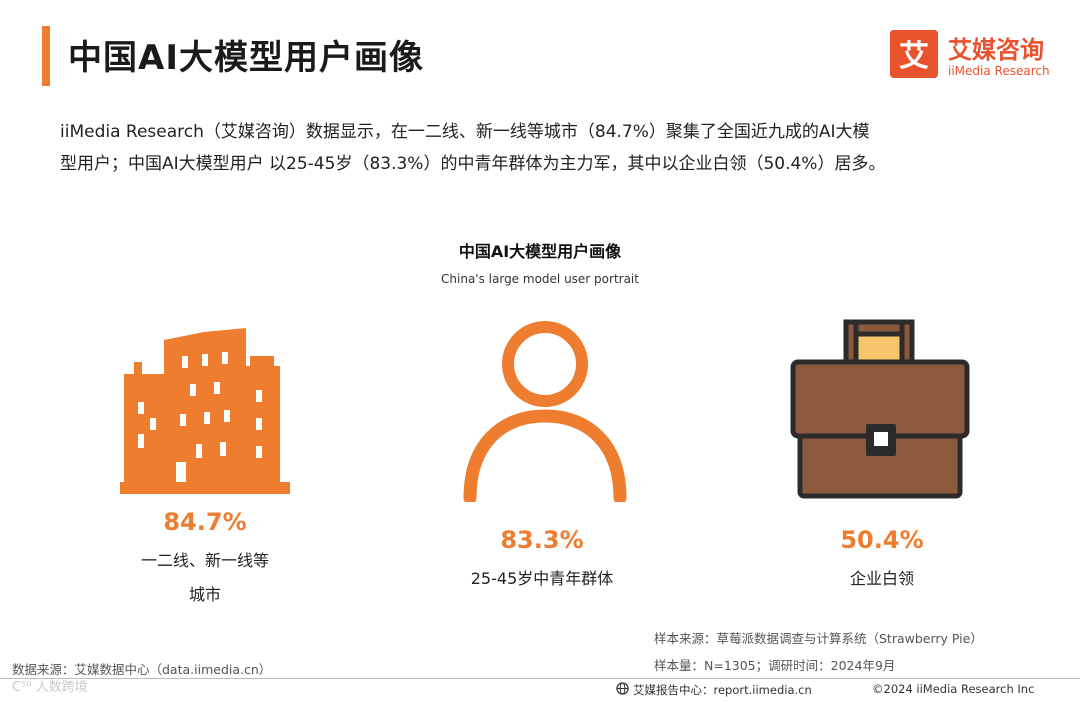 This screenshot has height=702, width=1080. Describe the element at coordinates (540, 251) in the screenshot. I see `portrait-title: 中国AI大模型用户画像` at that location.